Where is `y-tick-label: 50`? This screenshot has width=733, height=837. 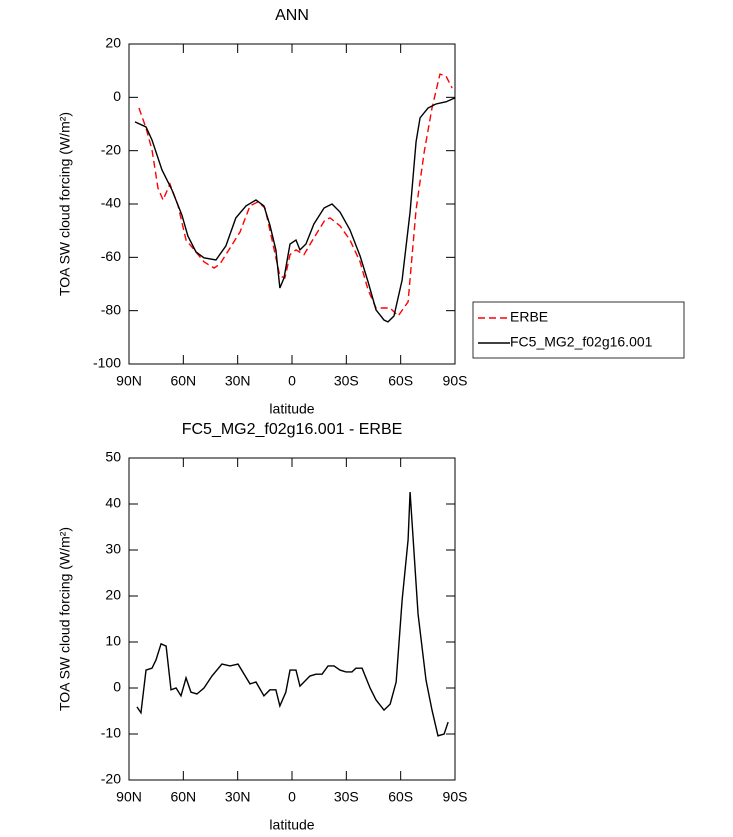
y-tick-label: 50 is located at coordinates (113, 457).